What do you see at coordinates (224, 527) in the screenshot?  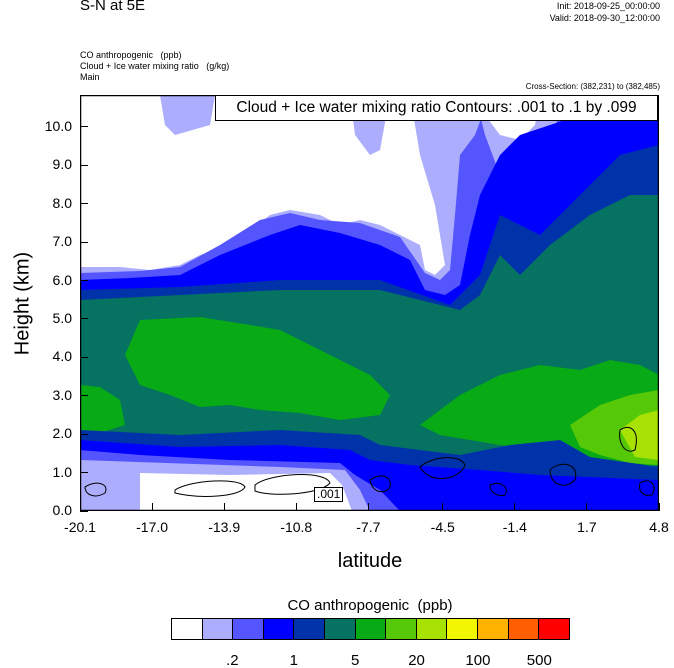 I see `x-tick-label: -13.9` at bounding box center [224, 527].